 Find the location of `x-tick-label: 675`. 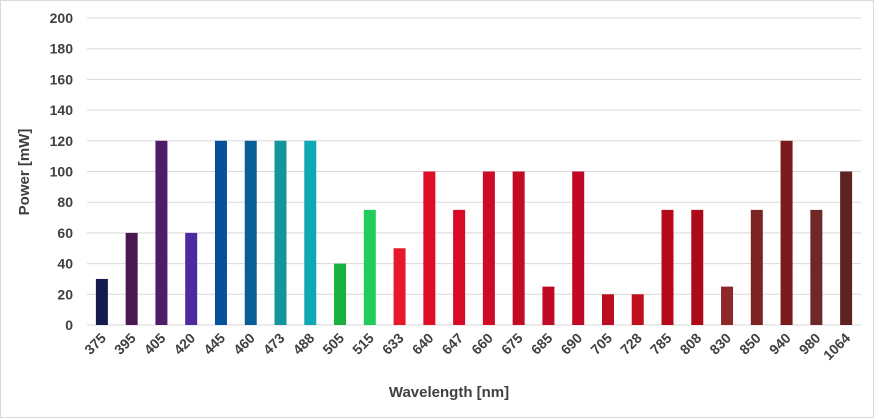

x-tick-label: 675 is located at coordinates (512, 344).